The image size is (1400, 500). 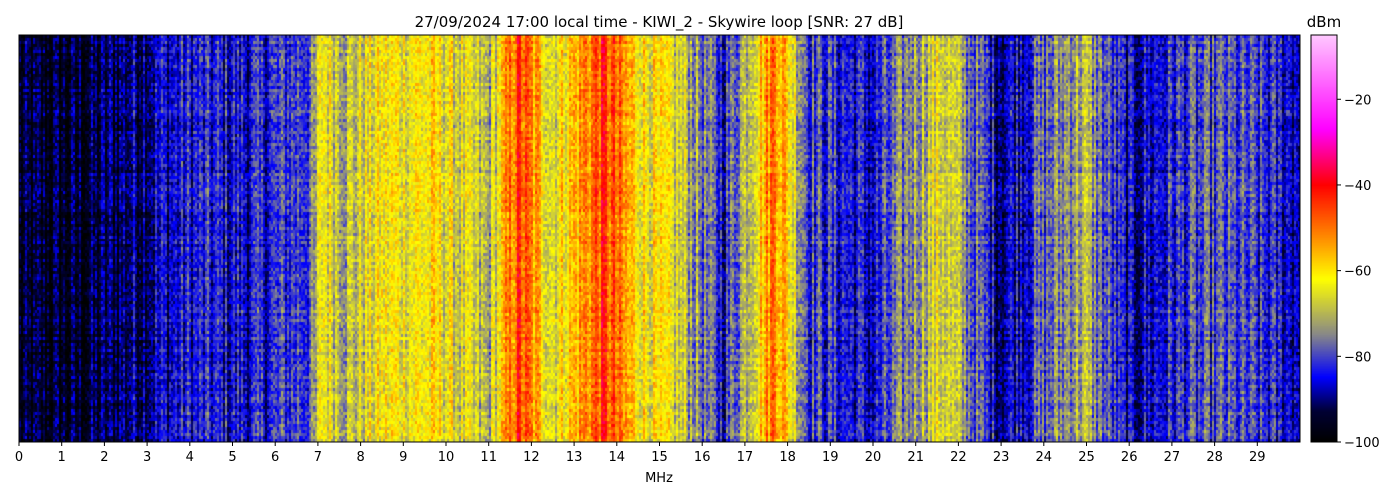 I want to click on x-tick-label: 11, so click(x=488, y=457).